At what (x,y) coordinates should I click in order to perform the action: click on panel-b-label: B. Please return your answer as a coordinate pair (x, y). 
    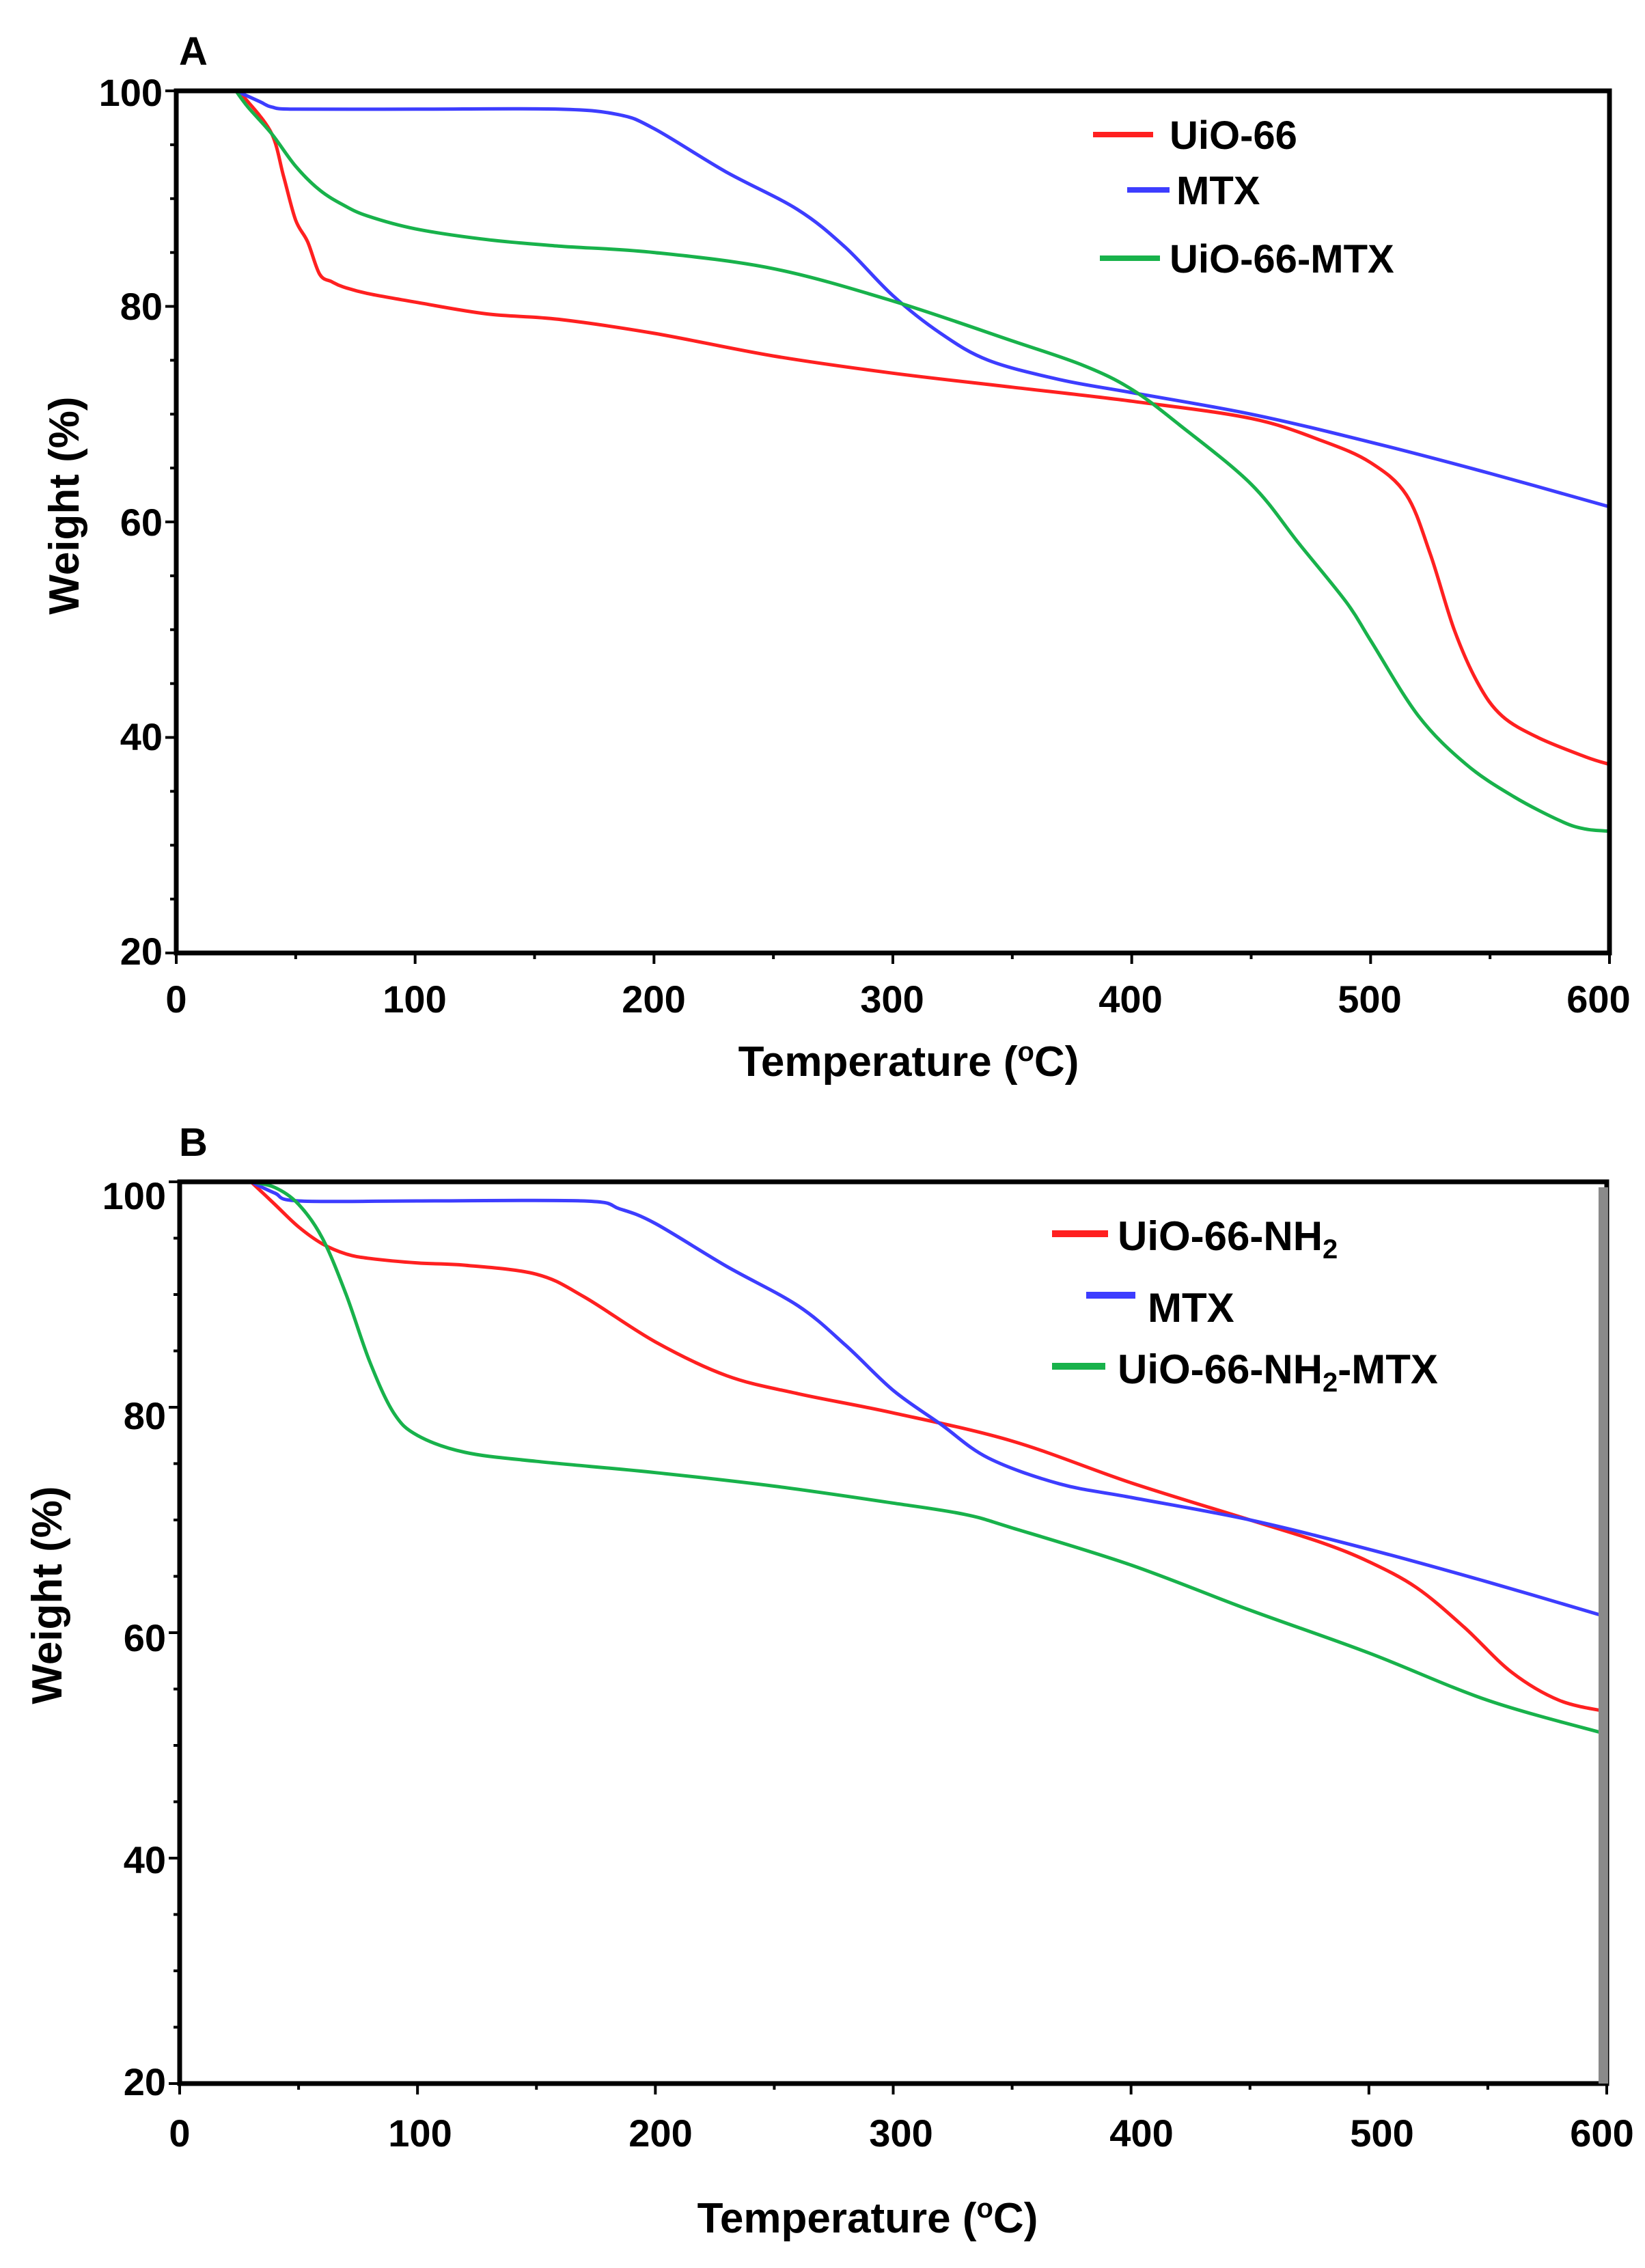
    Looking at the image, I should click on (193, 1142).